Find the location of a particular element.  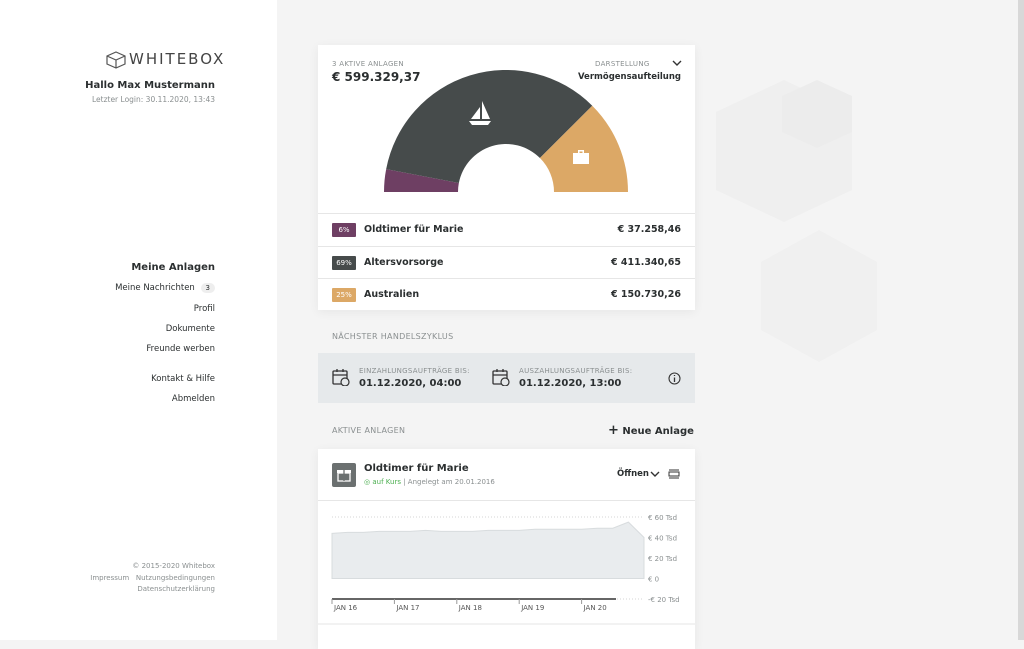

x-tick-label: JAN 18 is located at coordinates (470, 608).